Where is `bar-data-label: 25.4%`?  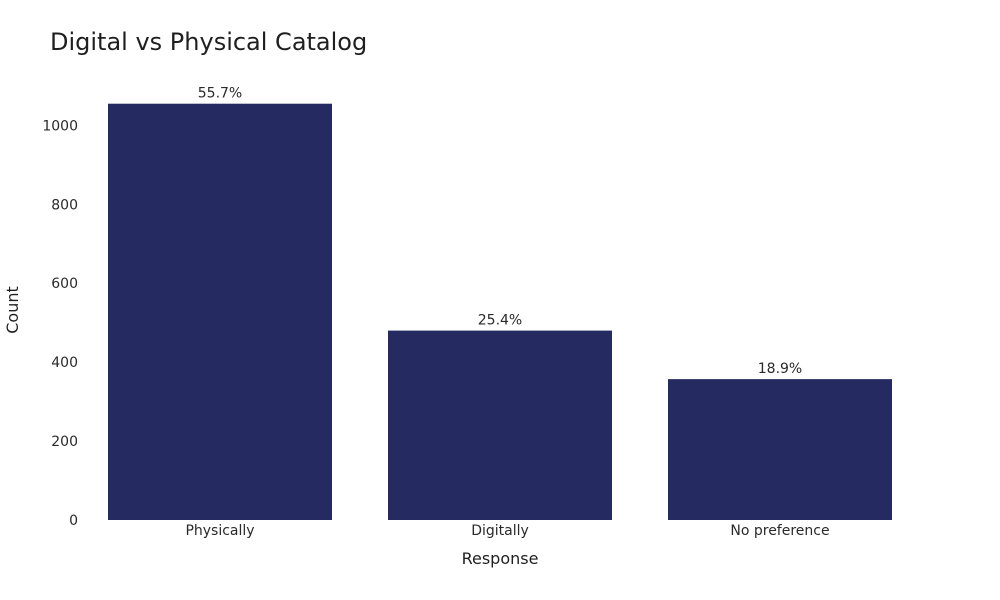 bar-data-label: 25.4% is located at coordinates (500, 321).